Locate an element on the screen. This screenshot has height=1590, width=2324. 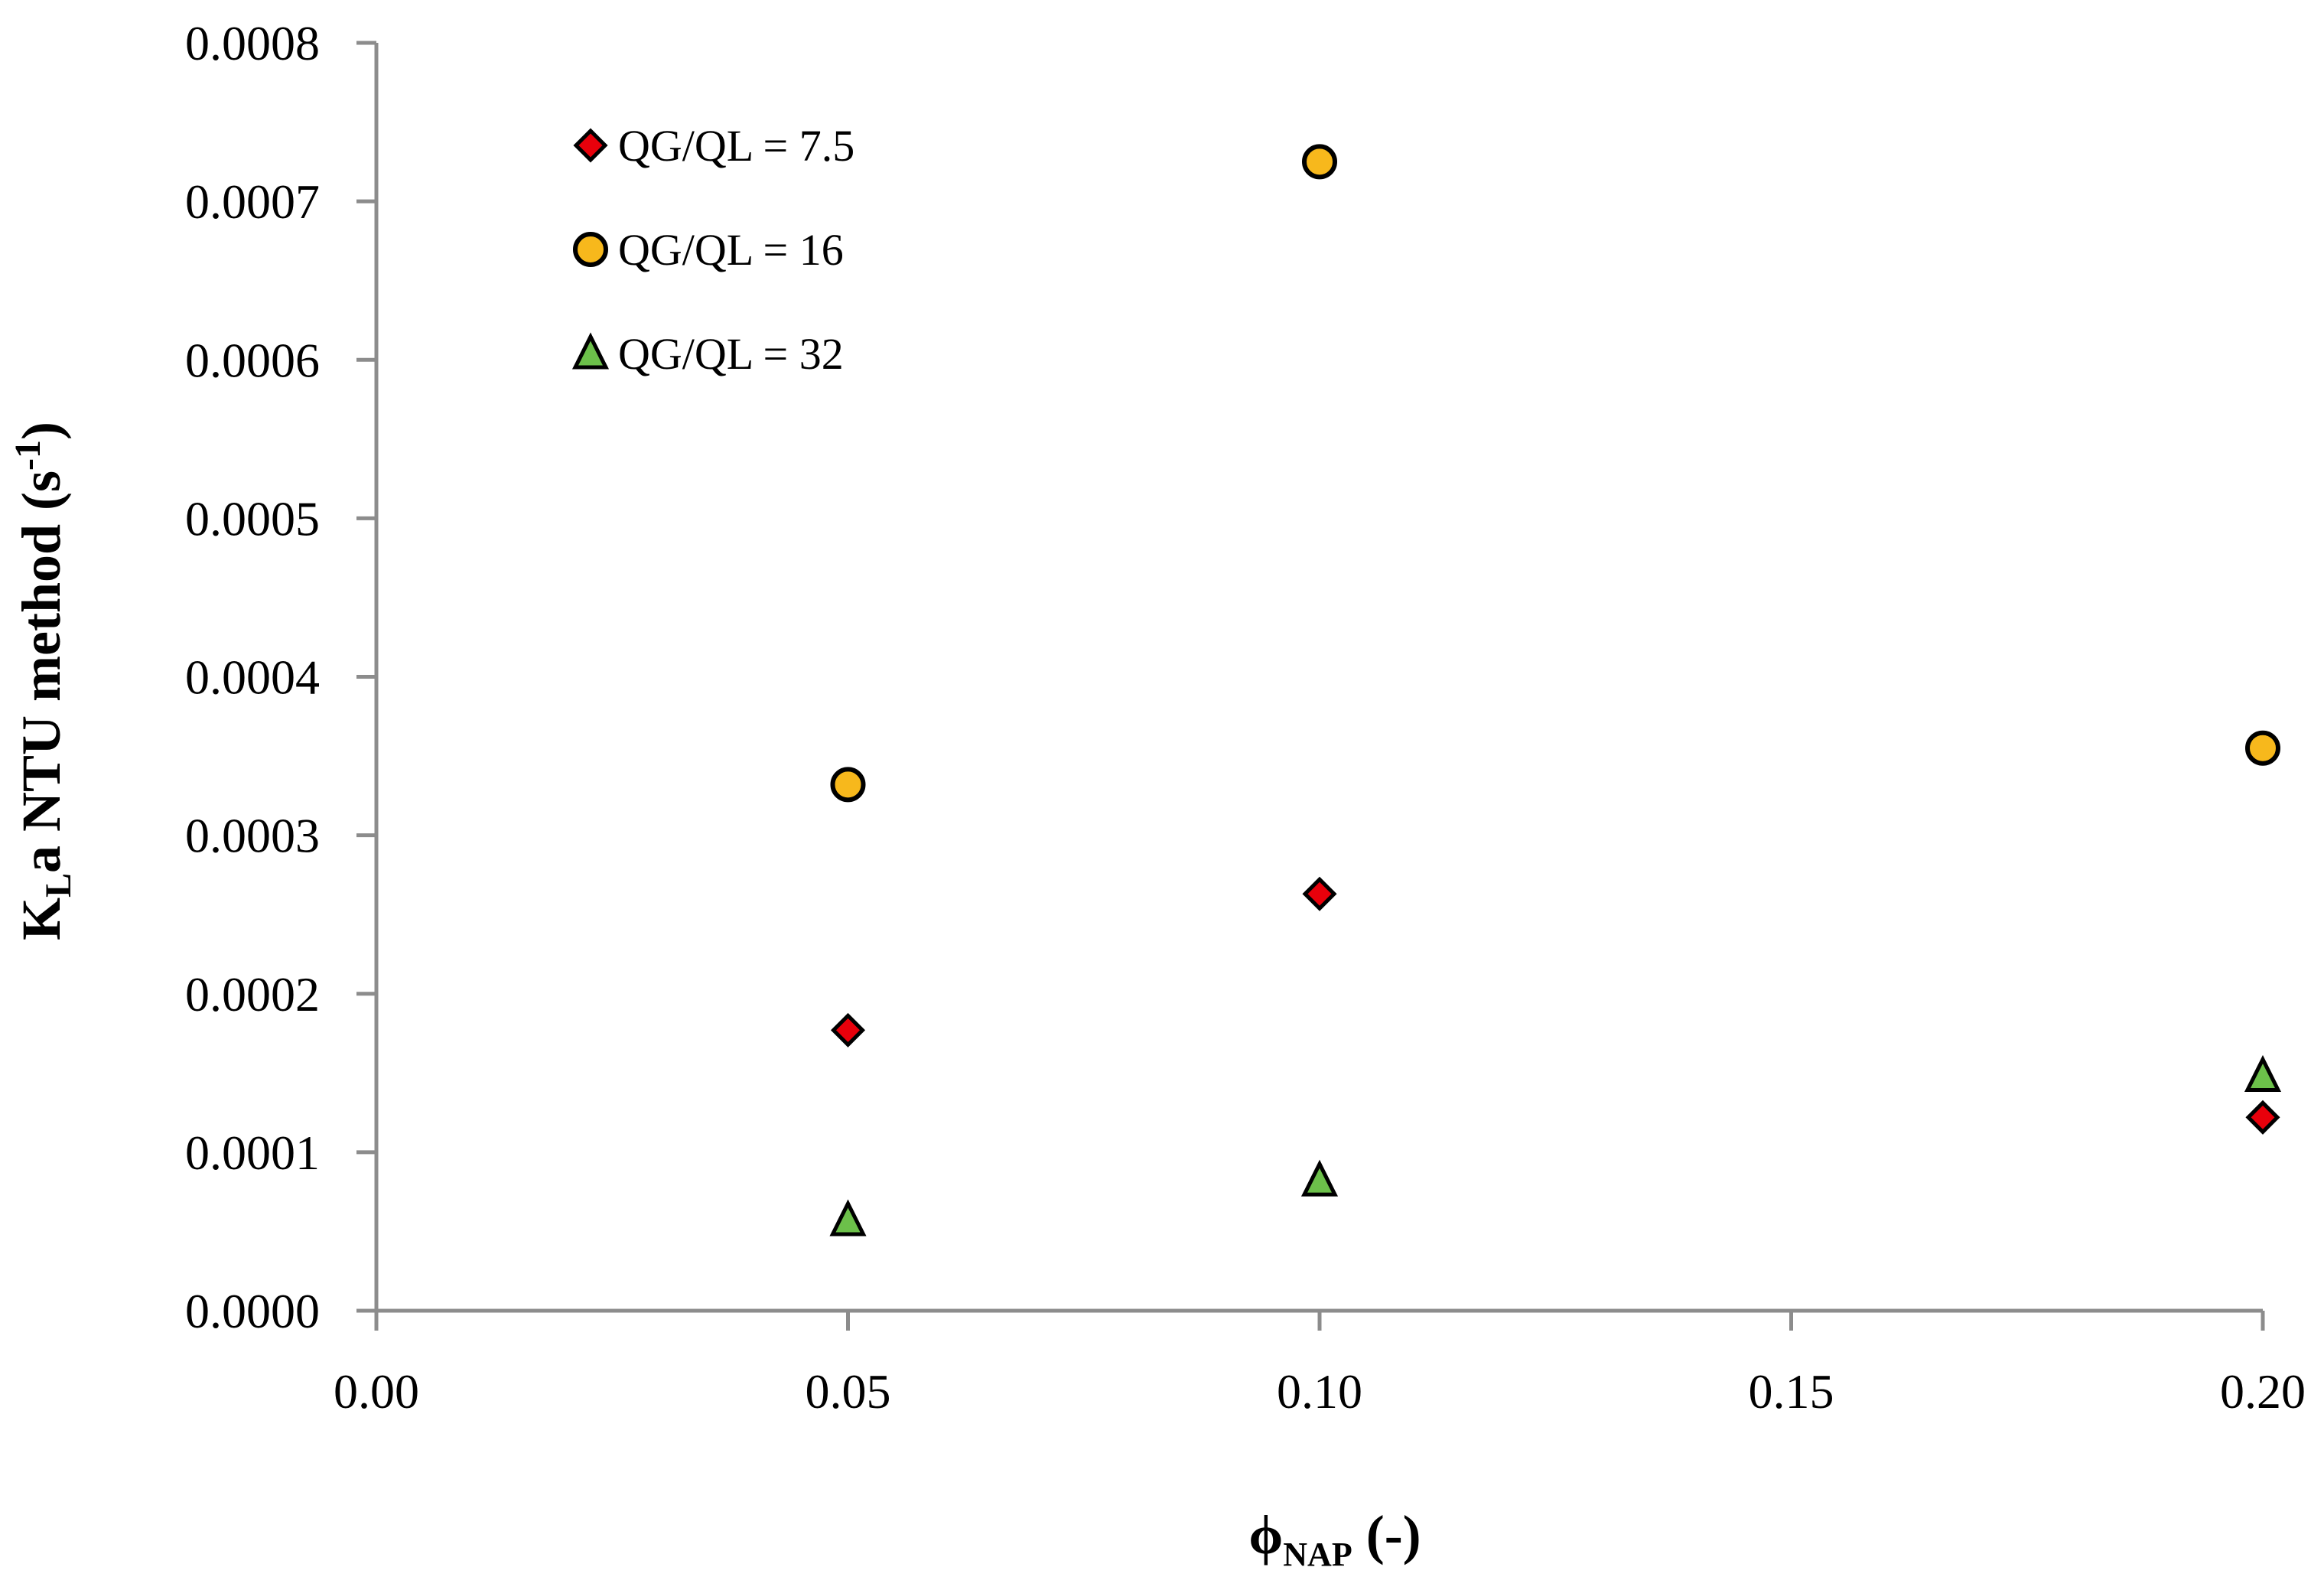
legend-label: QG/QL = 32 is located at coordinates (731, 354).